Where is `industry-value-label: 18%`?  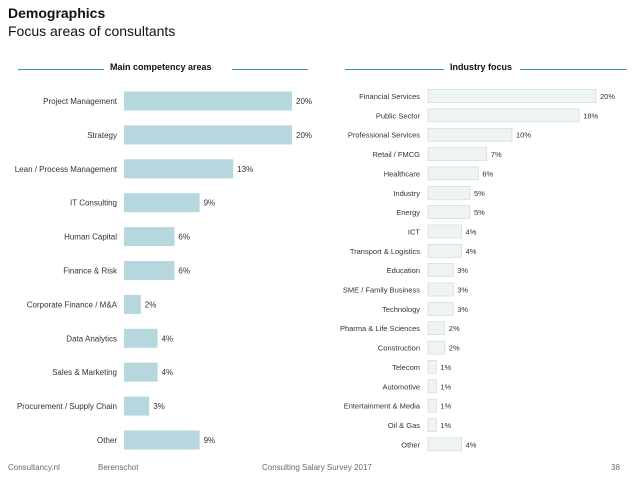 industry-value-label: 18% is located at coordinates (590, 115).